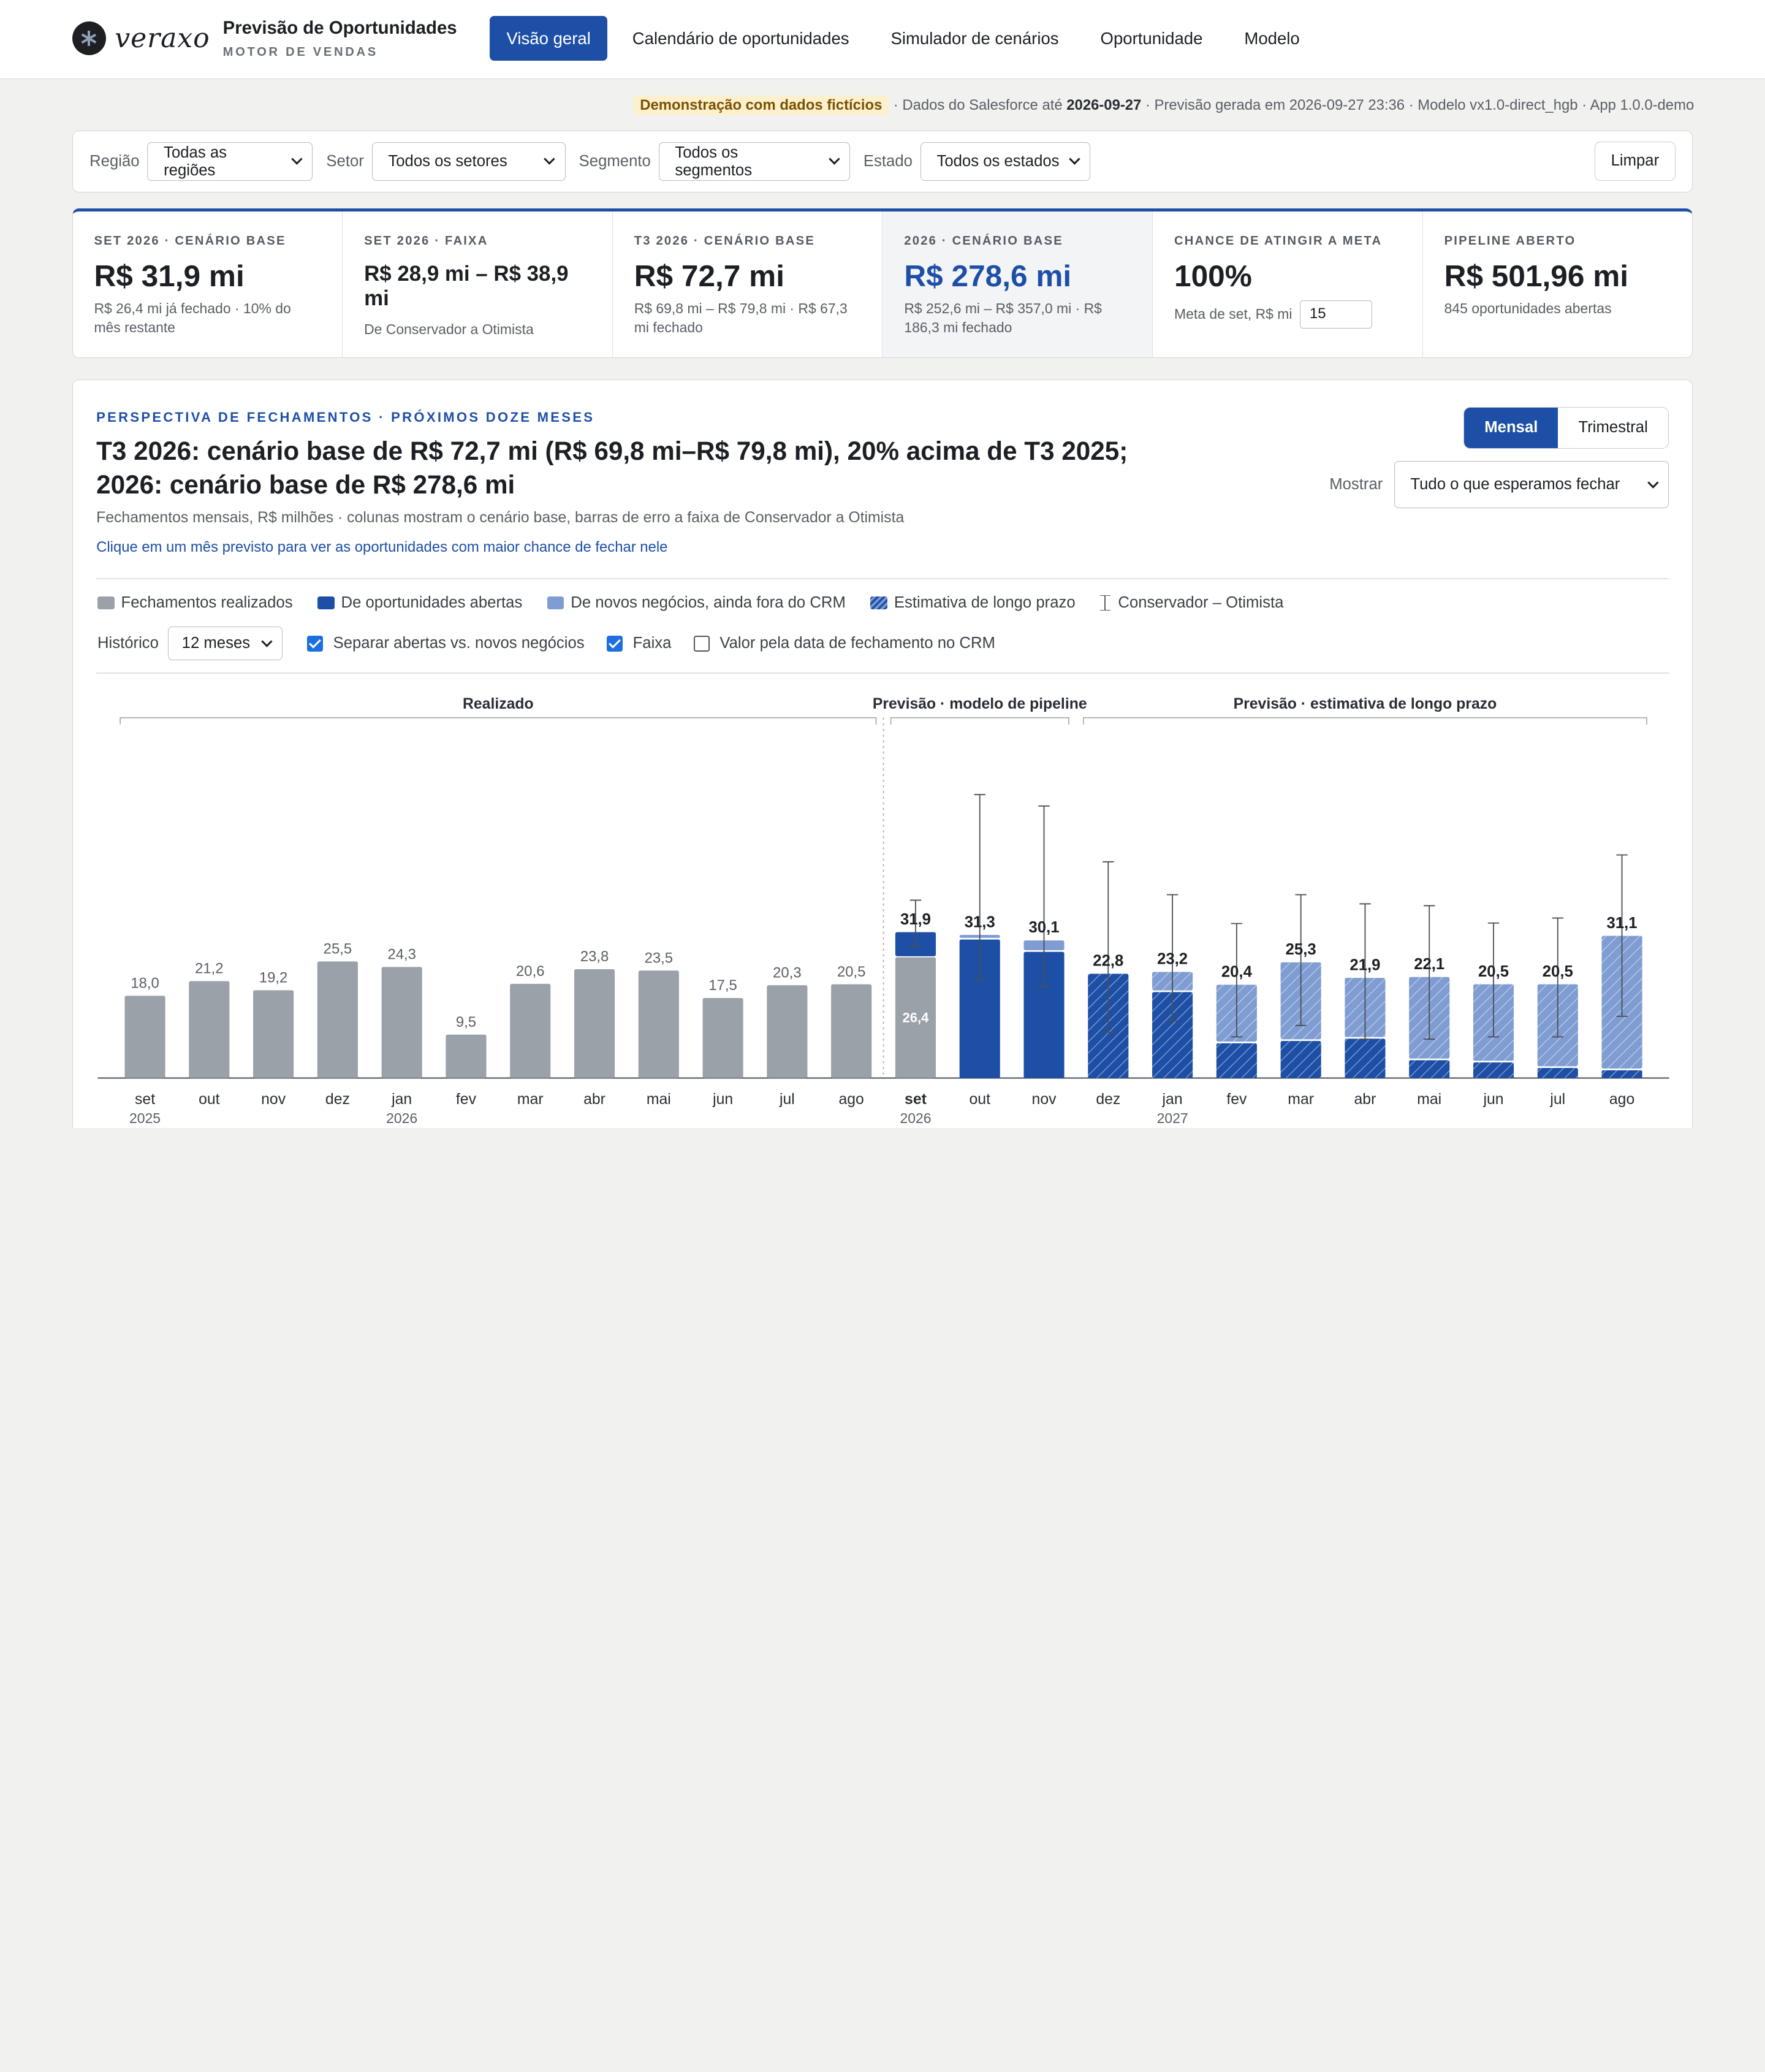  What do you see at coordinates (145, 1099) in the screenshot?
I see `x-tick-label: set` at bounding box center [145, 1099].